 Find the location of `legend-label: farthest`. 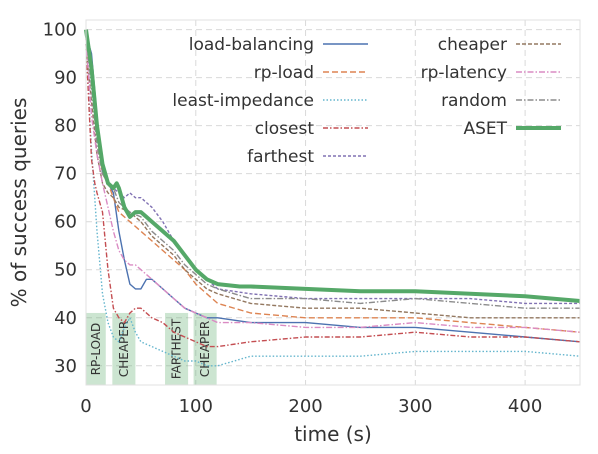

legend-label: farthest is located at coordinates (280, 157).